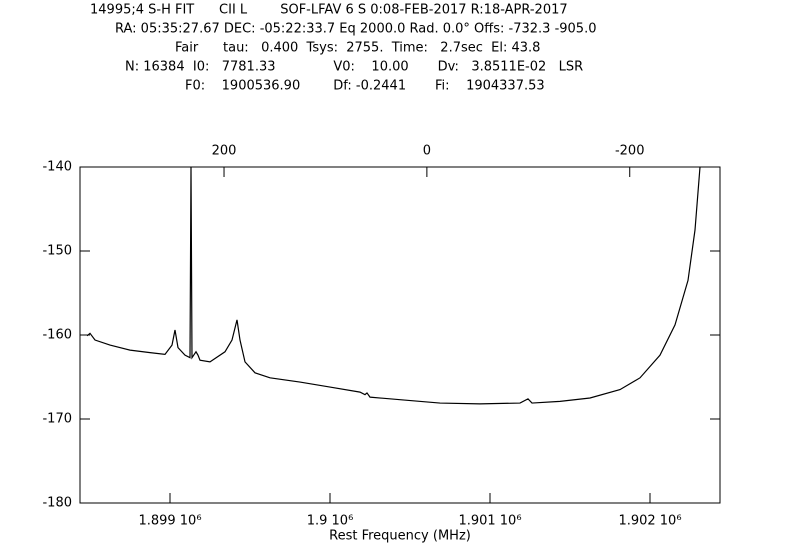 Image resolution: width=800 pixels, height=560 pixels. I want to click on x2-tick-label: 0, so click(427, 151).